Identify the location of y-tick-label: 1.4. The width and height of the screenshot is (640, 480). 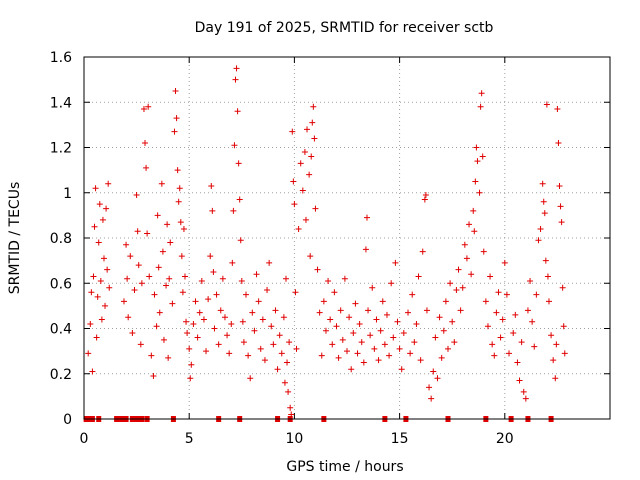
(61, 103).